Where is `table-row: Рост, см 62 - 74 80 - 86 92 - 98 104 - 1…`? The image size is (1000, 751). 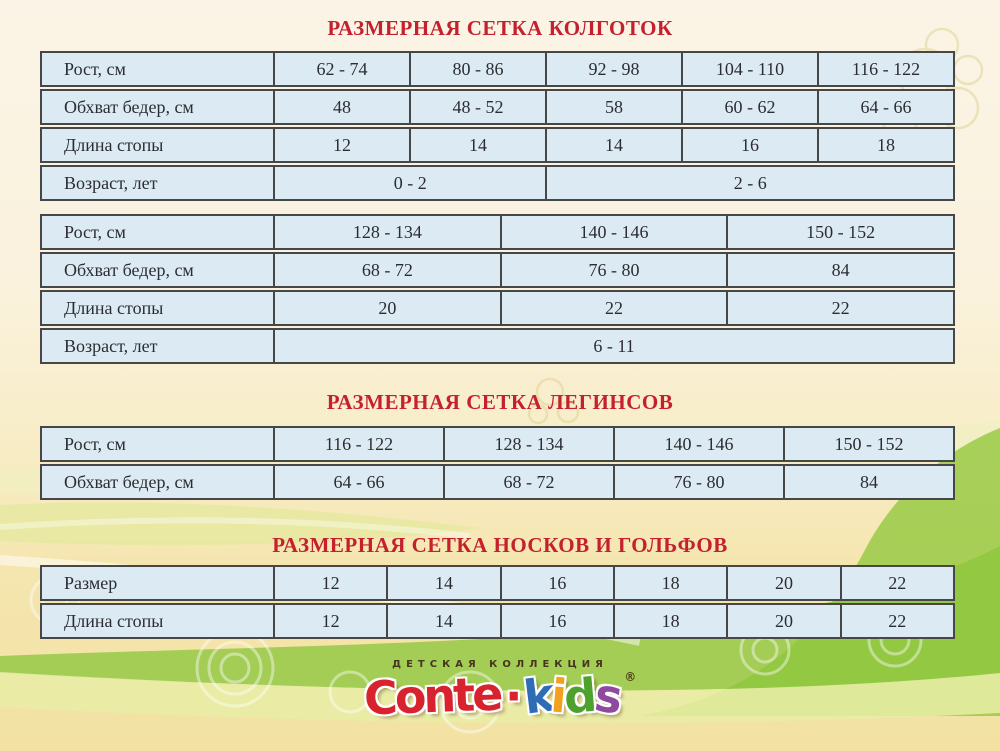
table-row: Рост, см 62 - 74 80 - 86 92 - 98 104 - 1… is located at coordinates (497, 69).